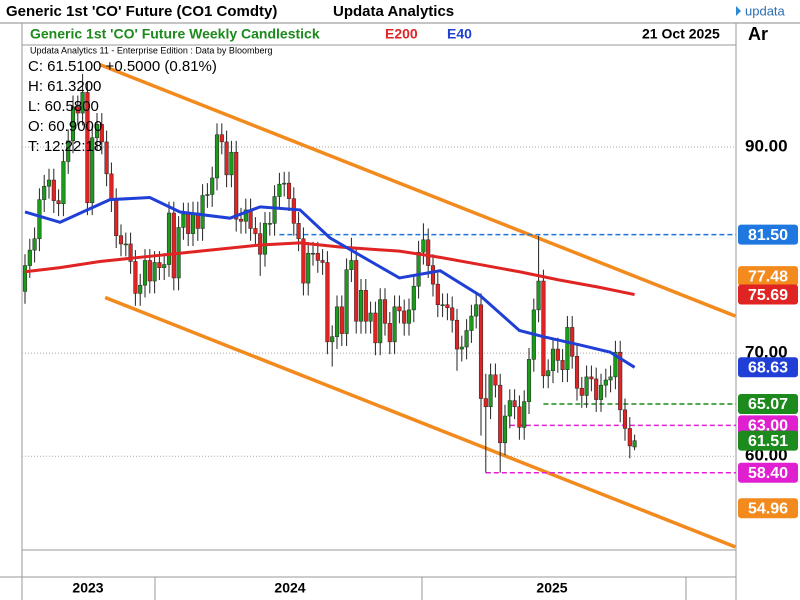 The height and width of the screenshot is (600, 800). Describe the element at coordinates (289, 588) in the screenshot. I see `x-tick-label: 2024` at that location.